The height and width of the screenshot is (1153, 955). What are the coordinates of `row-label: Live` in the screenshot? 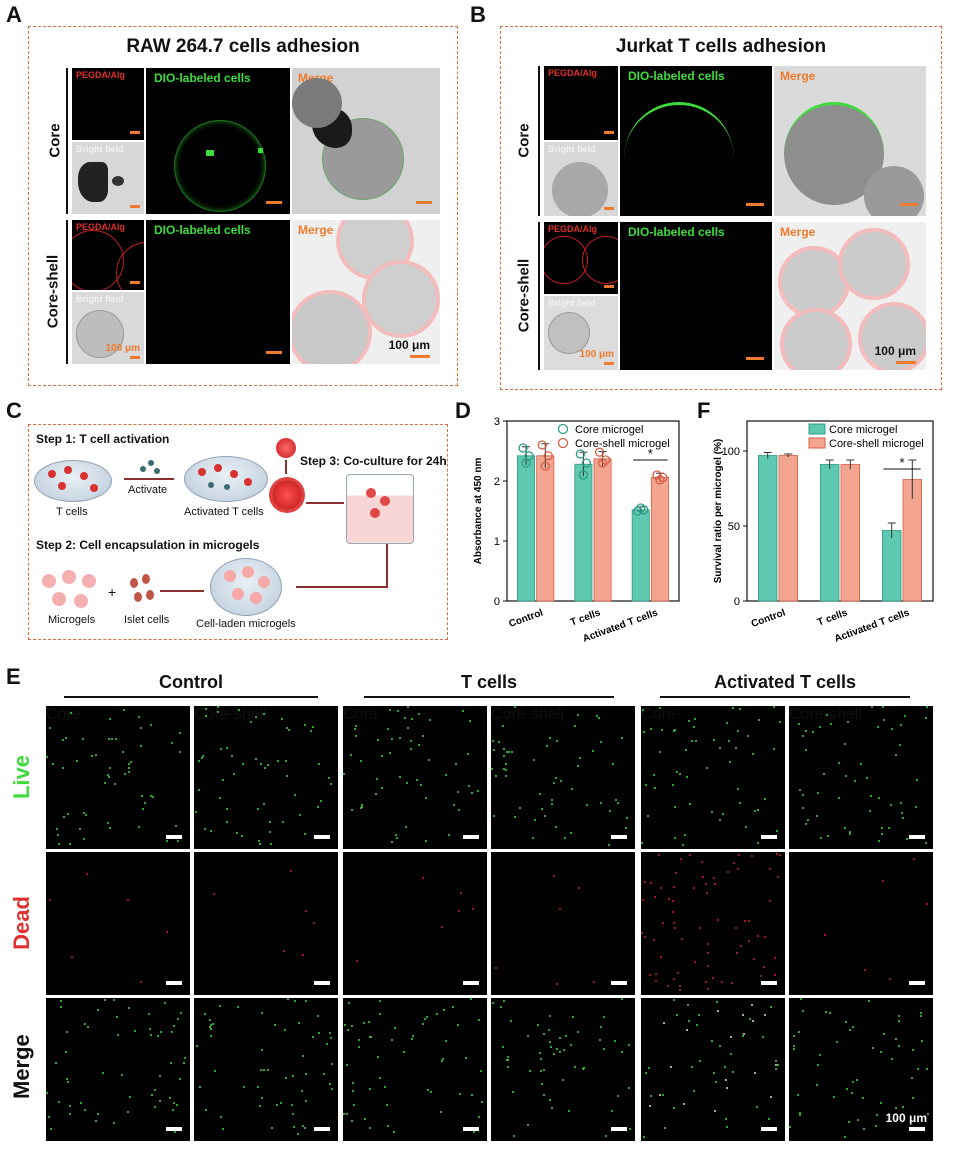 It's located at (21, 776).